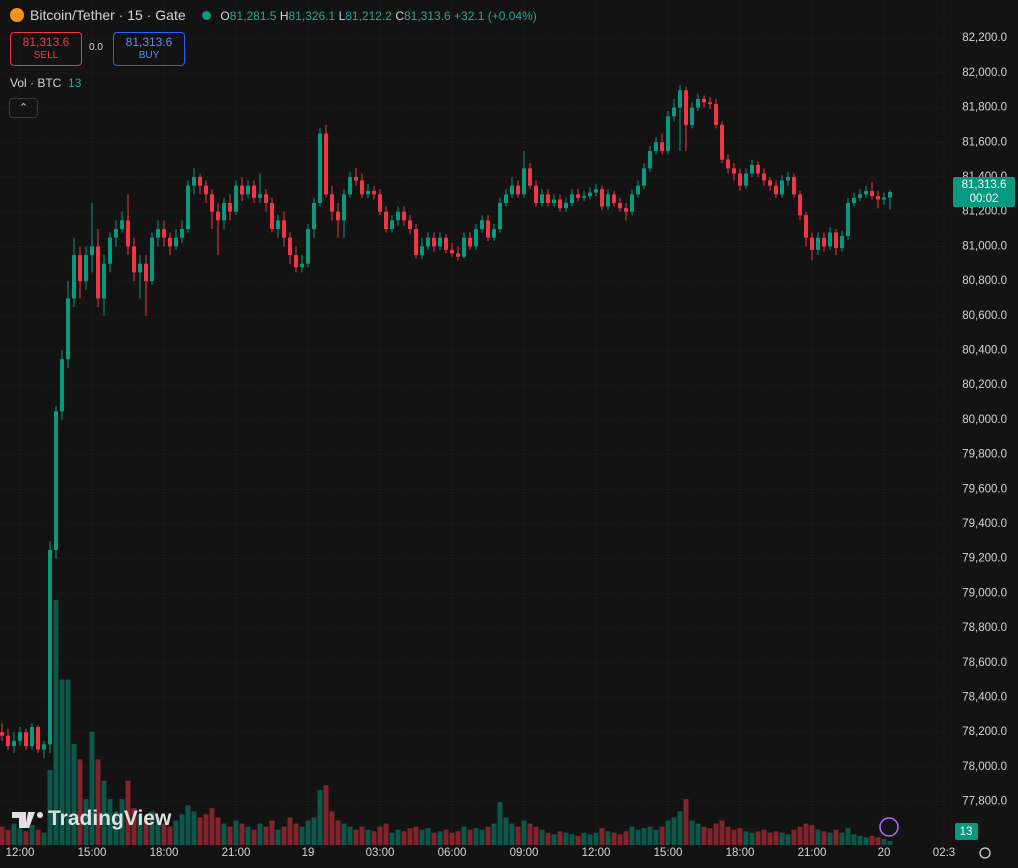  Describe the element at coordinates (23, 108) in the screenshot. I see `collapse-button: ⌃` at that location.